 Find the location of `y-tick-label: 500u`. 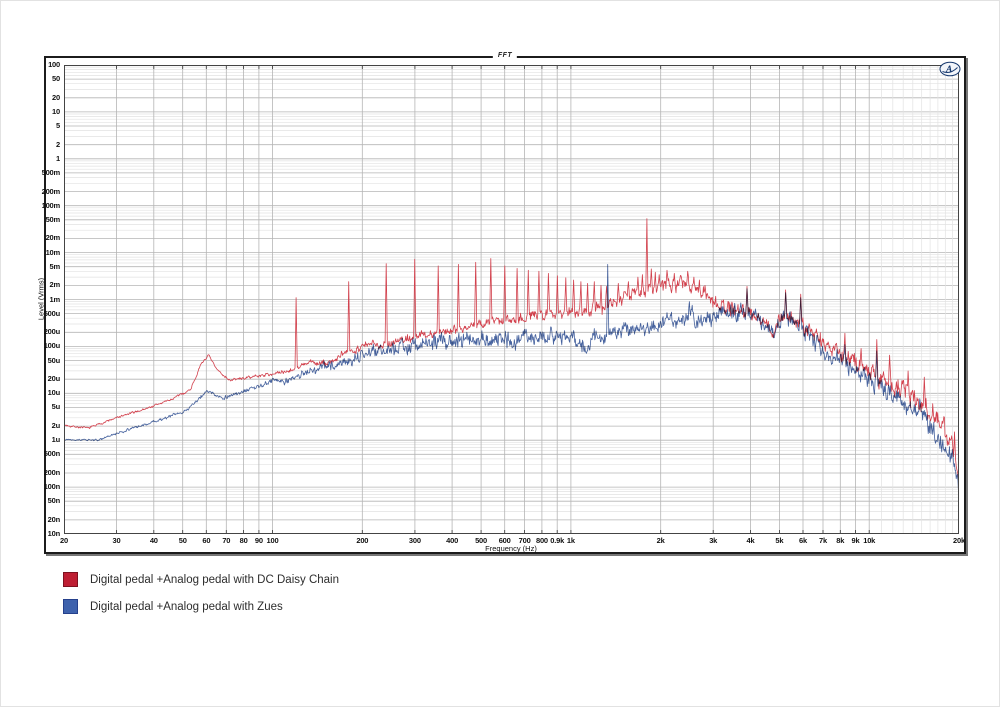

y-tick-label: 500u is located at coordinates (51, 313).